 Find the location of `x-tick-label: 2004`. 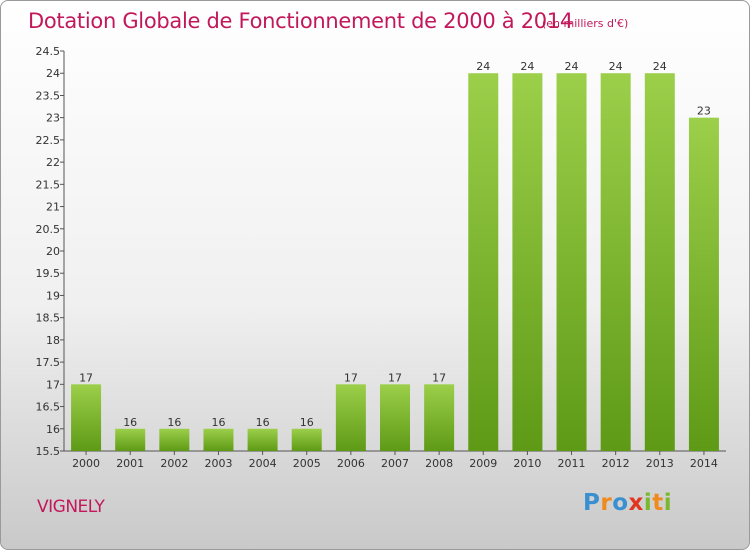

x-tick-label: 2004 is located at coordinates (263, 463).